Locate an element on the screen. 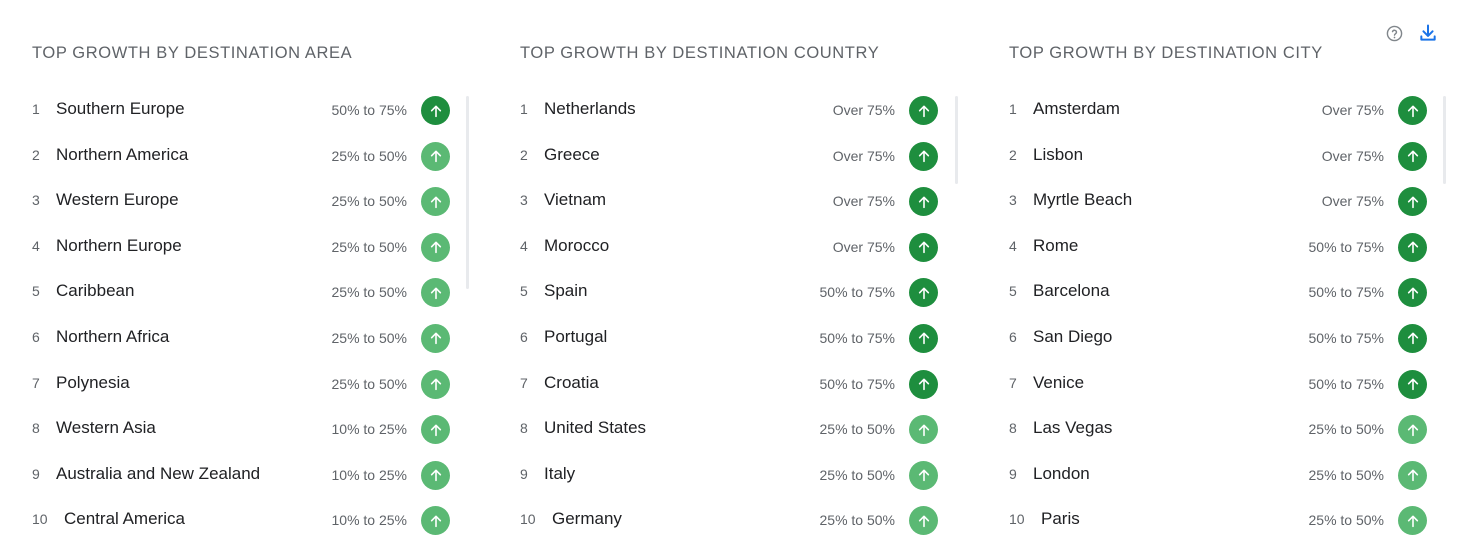  list-item: 2 Lisbon Over 75% is located at coordinates (1229, 157).